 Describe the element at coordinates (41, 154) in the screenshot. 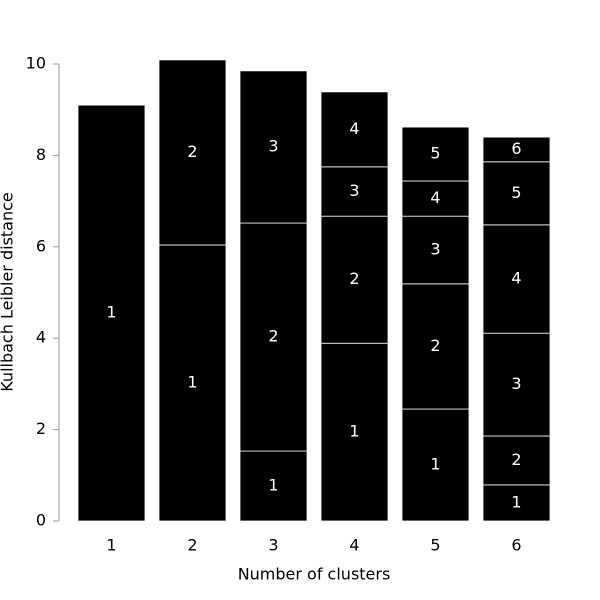

I see `y-tick-label: 8` at that location.